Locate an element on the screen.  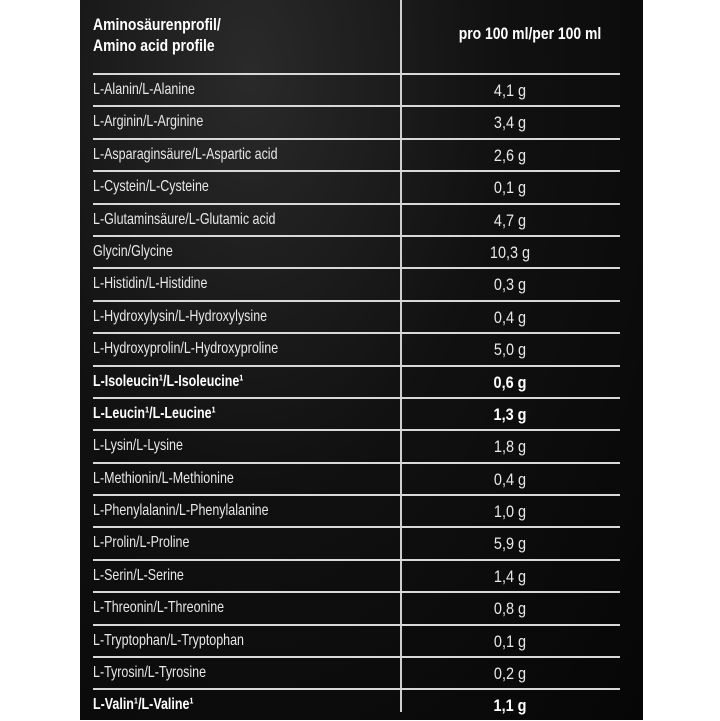
table-row: L-Tryptophan/L-Tryptophan 0,1 g is located at coordinates (356, 642).